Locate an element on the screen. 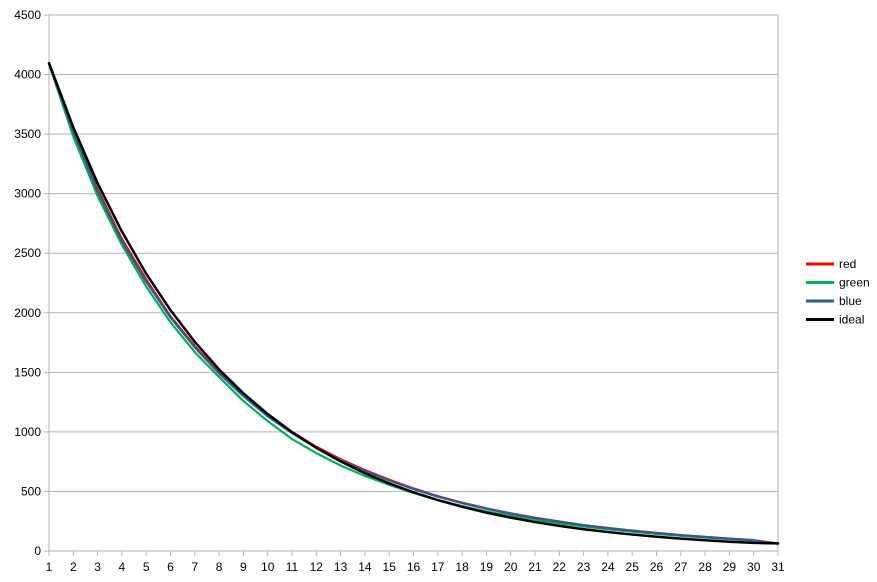 Image resolution: width=877 pixels, height=582 pixels. x-tick-label: 31 is located at coordinates (778, 567).